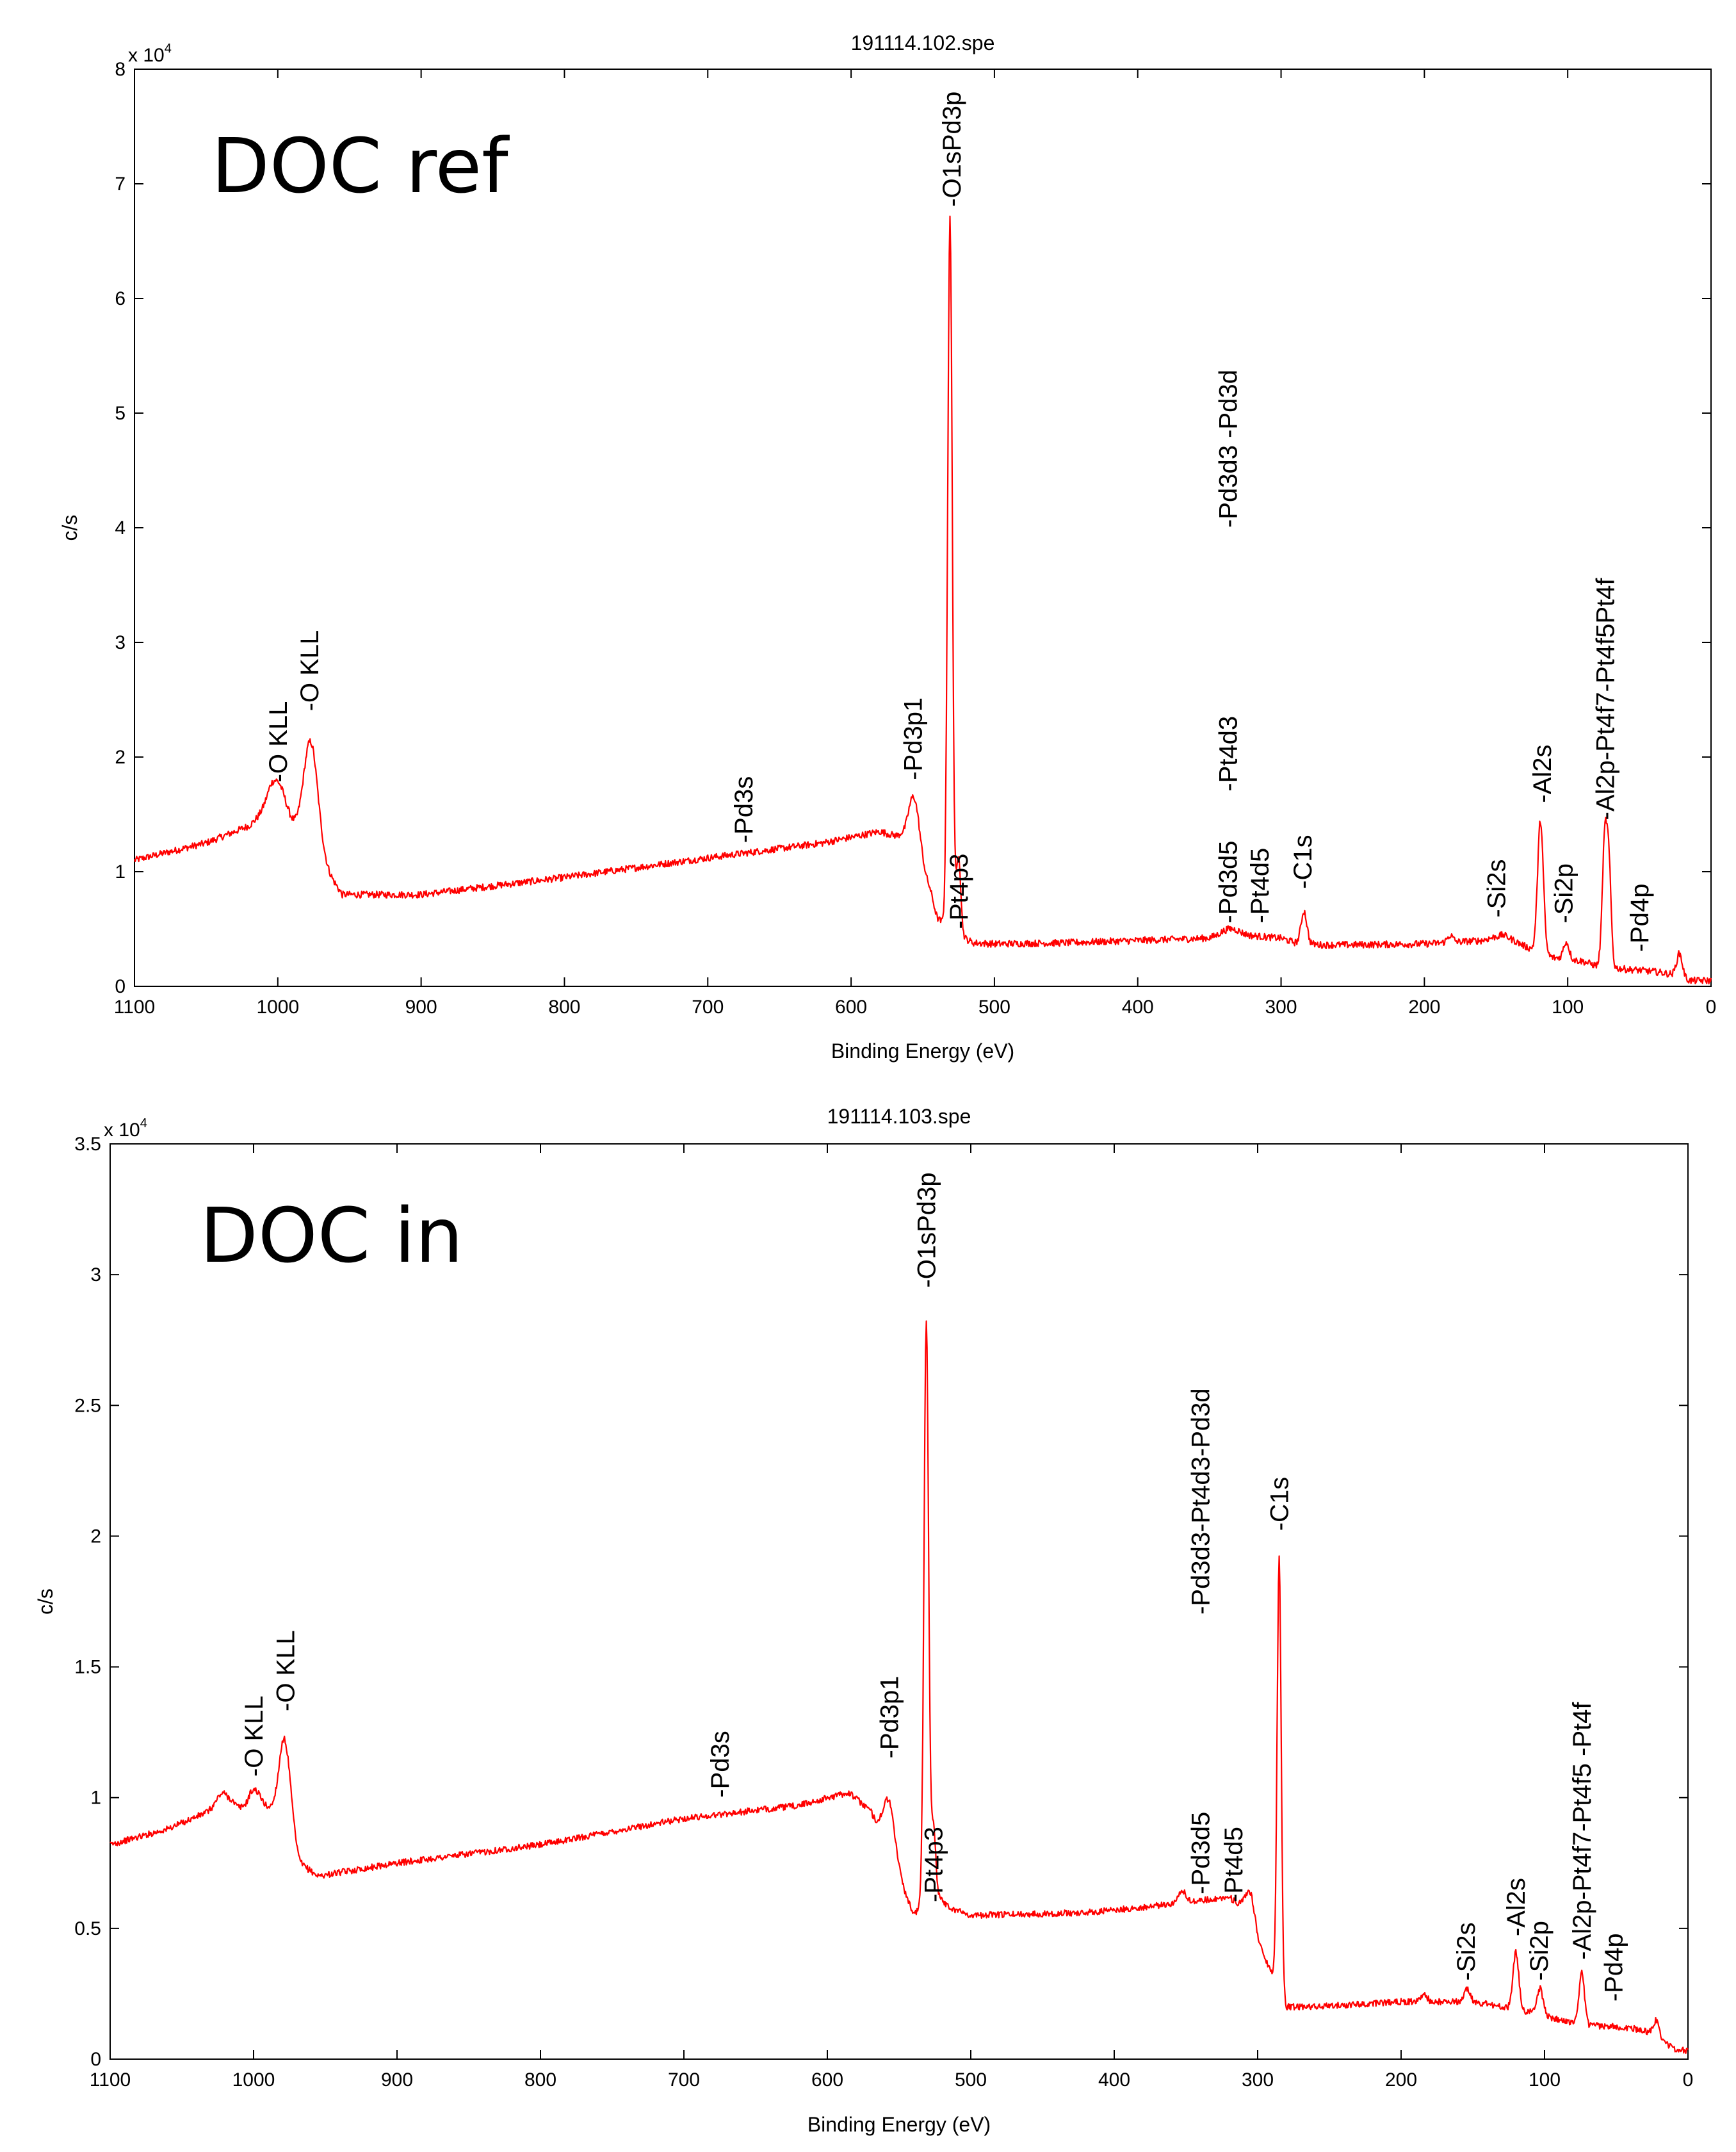 This screenshot has width=1736, height=2152. What do you see at coordinates (88, 1144) in the screenshot?
I see `y-tick-label: 3.5` at bounding box center [88, 1144].